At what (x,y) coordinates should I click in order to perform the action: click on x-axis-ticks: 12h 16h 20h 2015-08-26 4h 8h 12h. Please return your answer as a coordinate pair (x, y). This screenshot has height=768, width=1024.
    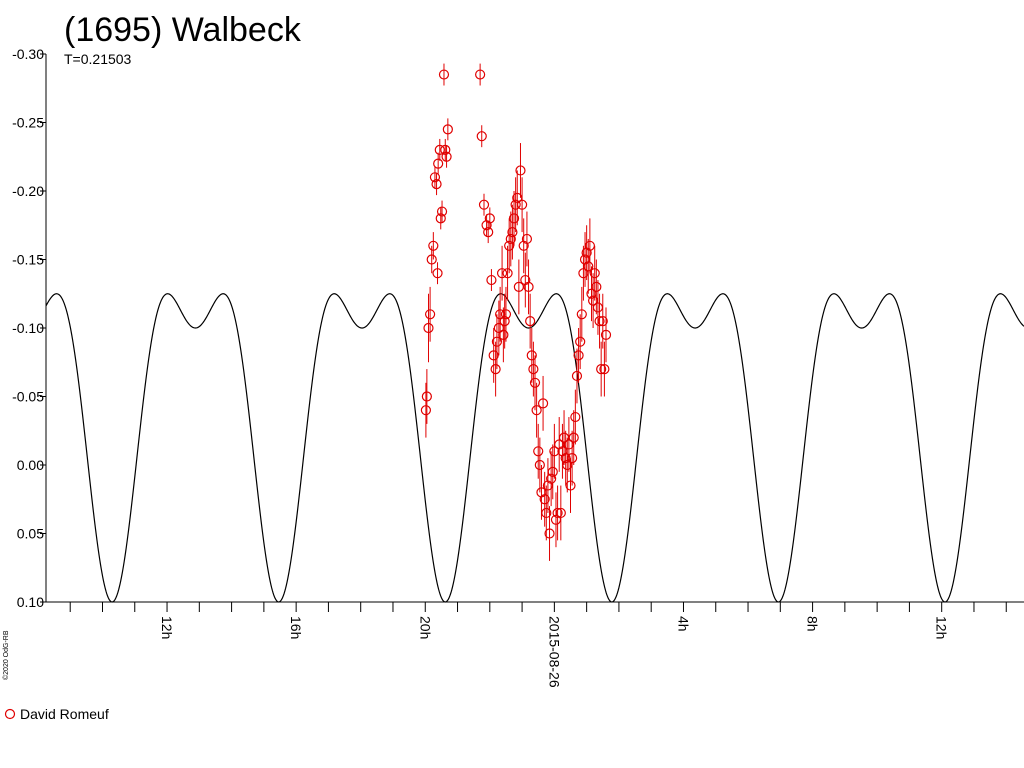
    Looking at the image, I should click on (538, 645).